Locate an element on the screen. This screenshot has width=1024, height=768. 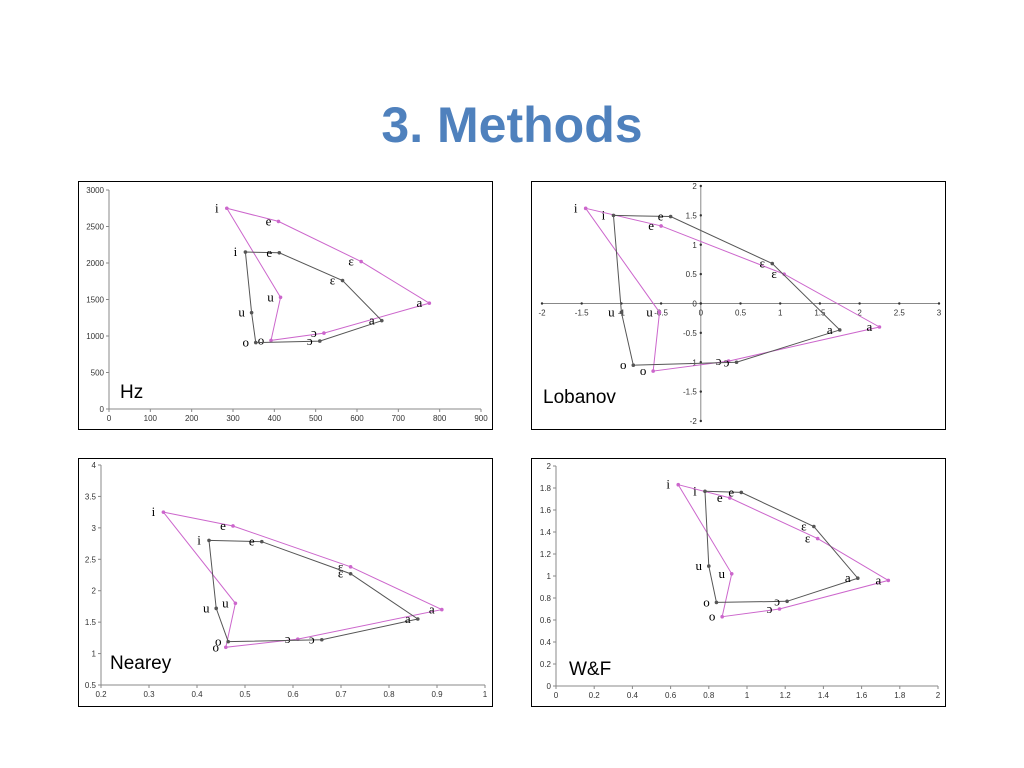
y-tick-label: 1.5 is located at coordinates (692, 215).